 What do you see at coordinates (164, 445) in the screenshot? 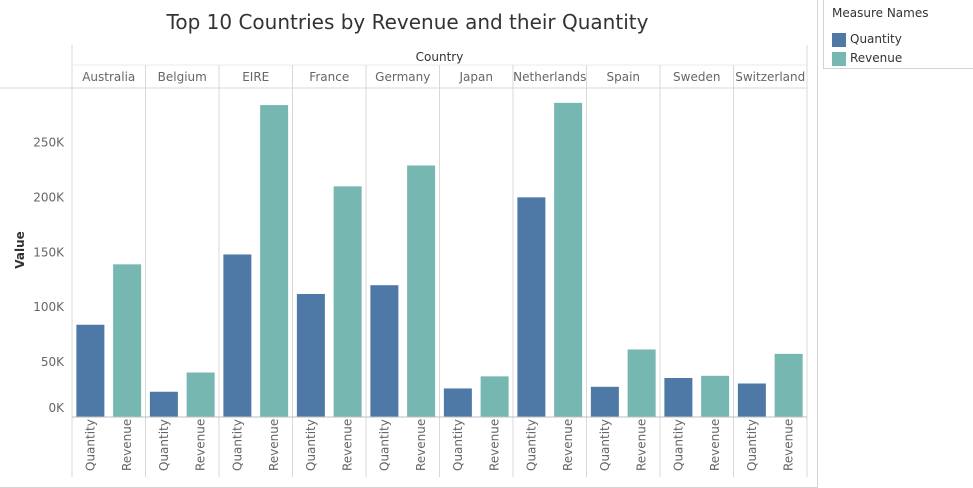
I see `measure-label-belgium-quantity: Quantity` at bounding box center [164, 445].